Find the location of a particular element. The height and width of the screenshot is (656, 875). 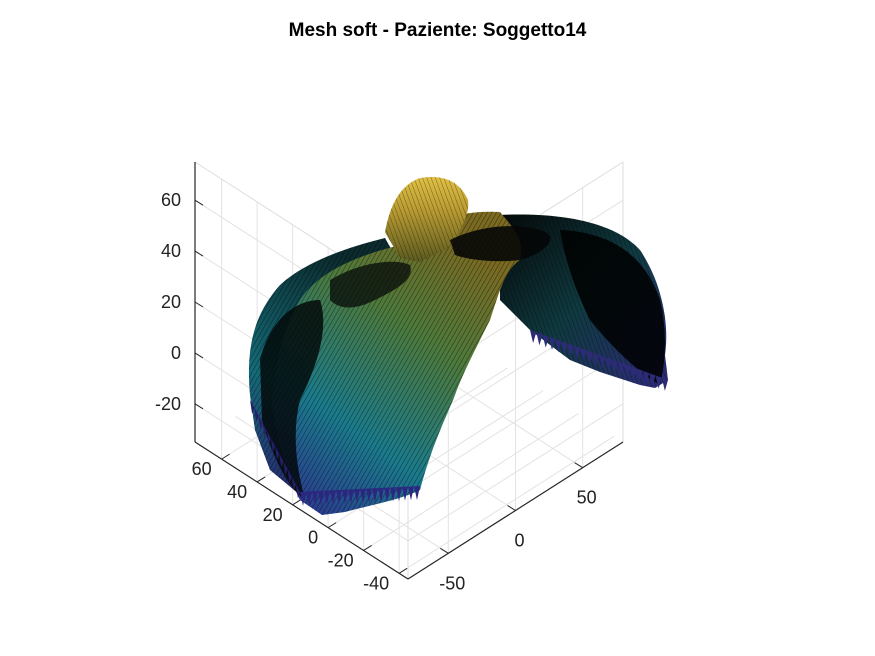

x-tick-label: -50 is located at coordinates (452, 583).